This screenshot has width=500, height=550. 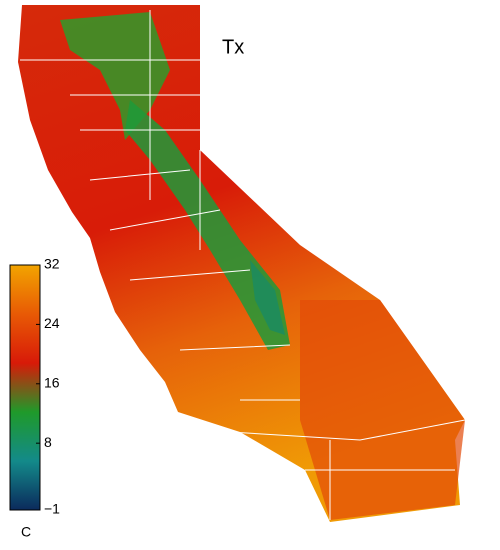 What do you see at coordinates (115, 76) in the screenshot?
I see `highland-cool` at bounding box center [115, 76].